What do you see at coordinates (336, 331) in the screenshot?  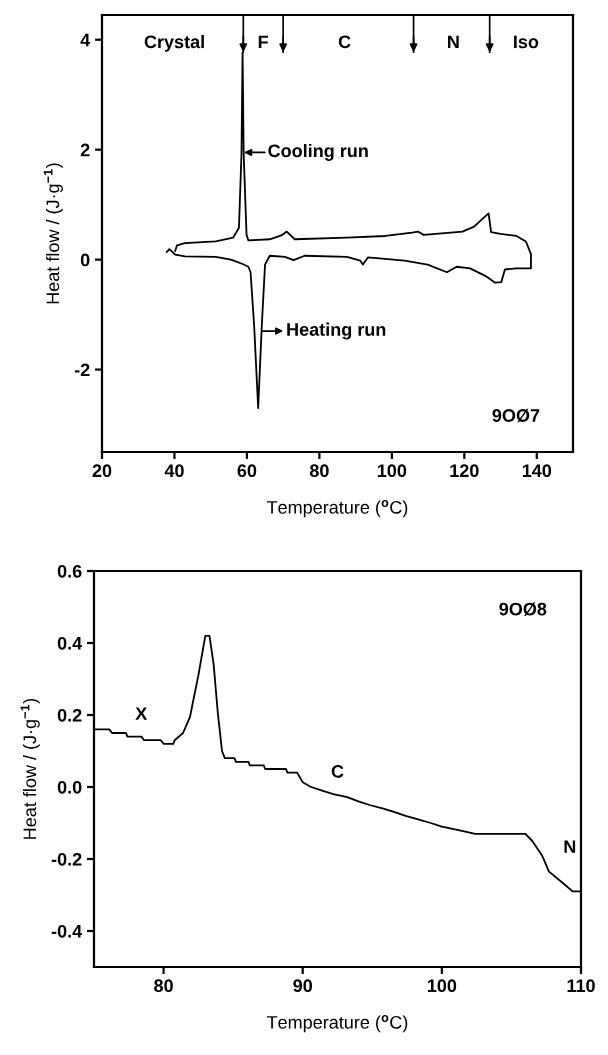 I see `annotation: Heating run` at bounding box center [336, 331].